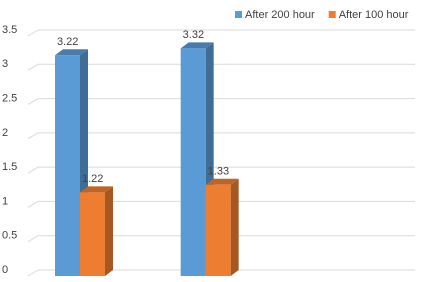  What do you see at coordinates (374, 15) in the screenshot?
I see `legend-label: After 100 hour` at bounding box center [374, 15].